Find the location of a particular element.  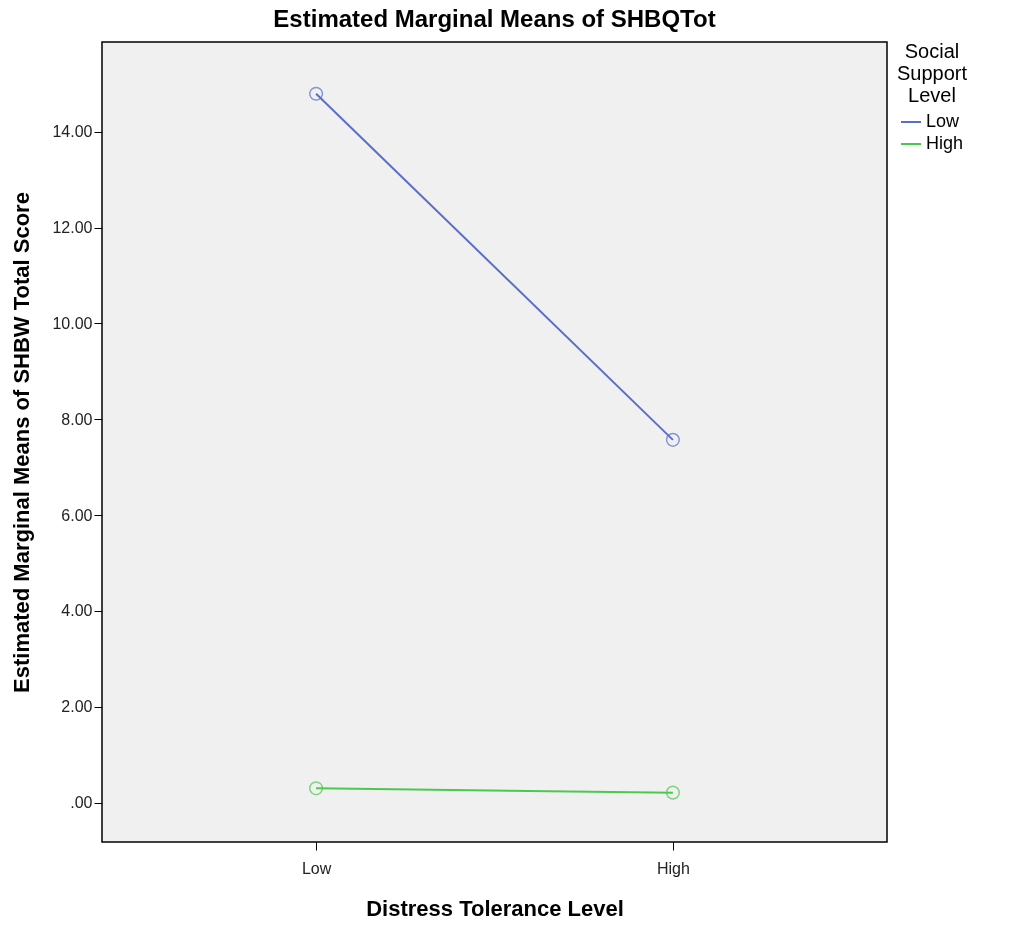

y-tick-label: 4.00 is located at coordinates (77, 611).